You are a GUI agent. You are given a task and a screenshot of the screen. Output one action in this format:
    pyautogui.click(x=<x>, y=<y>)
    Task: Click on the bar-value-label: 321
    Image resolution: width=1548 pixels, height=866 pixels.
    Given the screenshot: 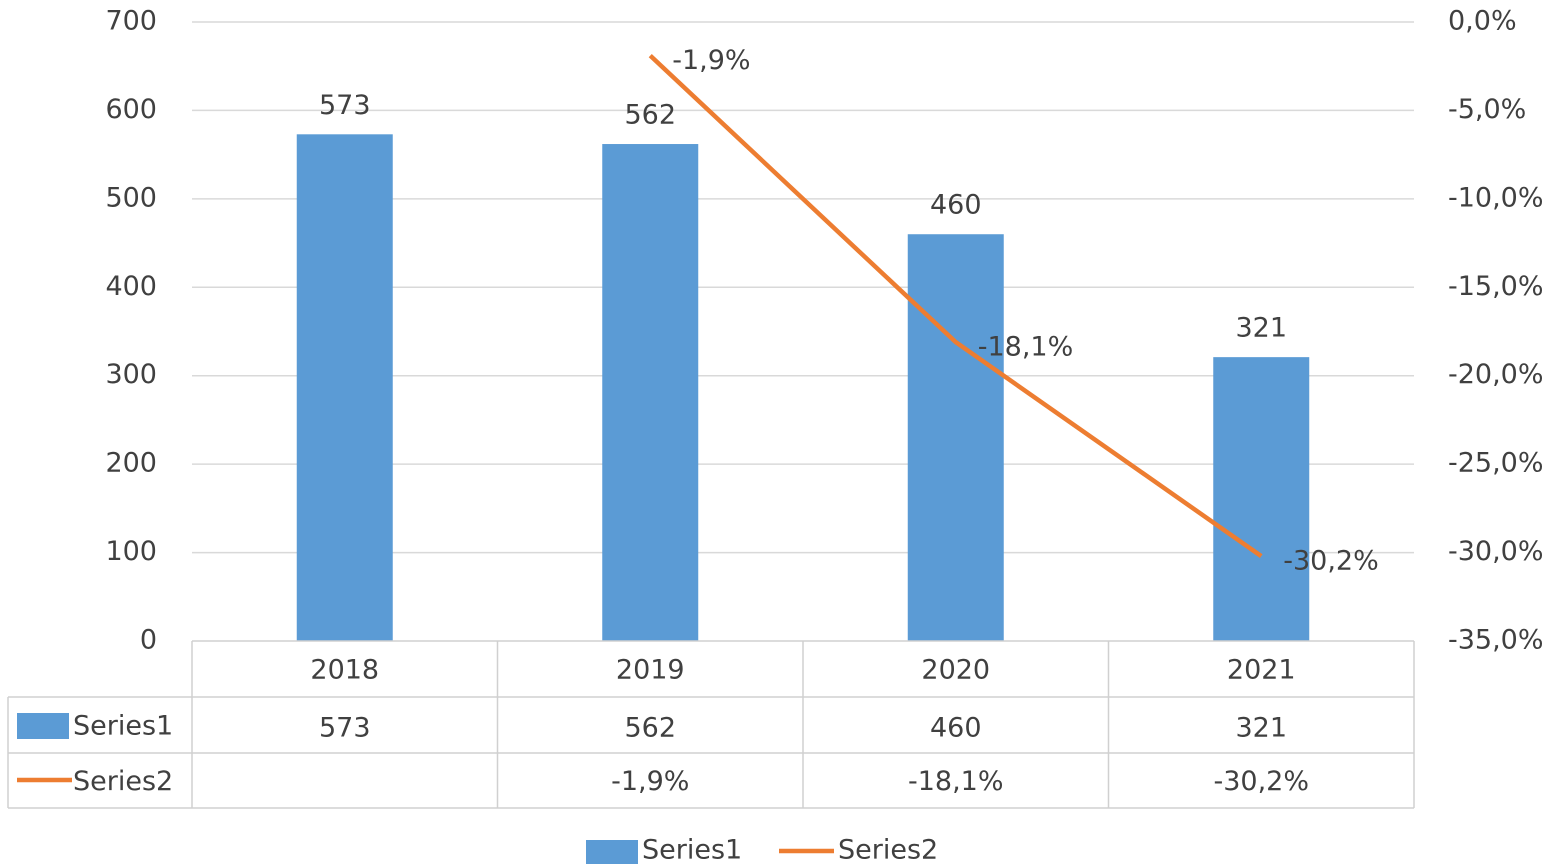 What is the action you would take?
    pyautogui.click(x=1261, y=328)
    